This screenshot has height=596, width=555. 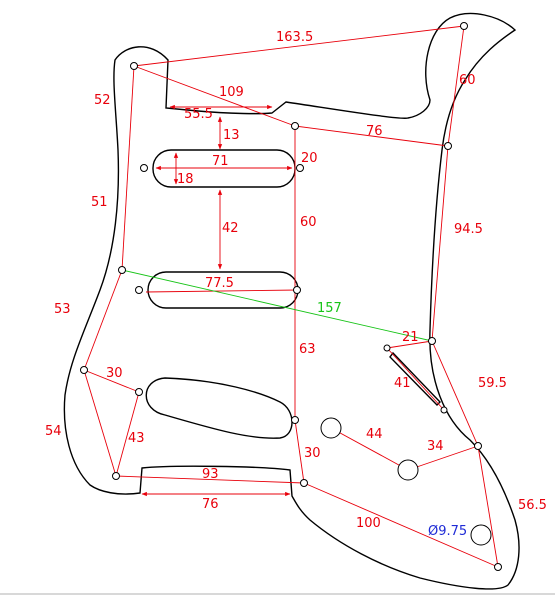 What do you see at coordinates (114, 373) in the screenshot?
I see `dim-30-left: 30` at bounding box center [114, 373].